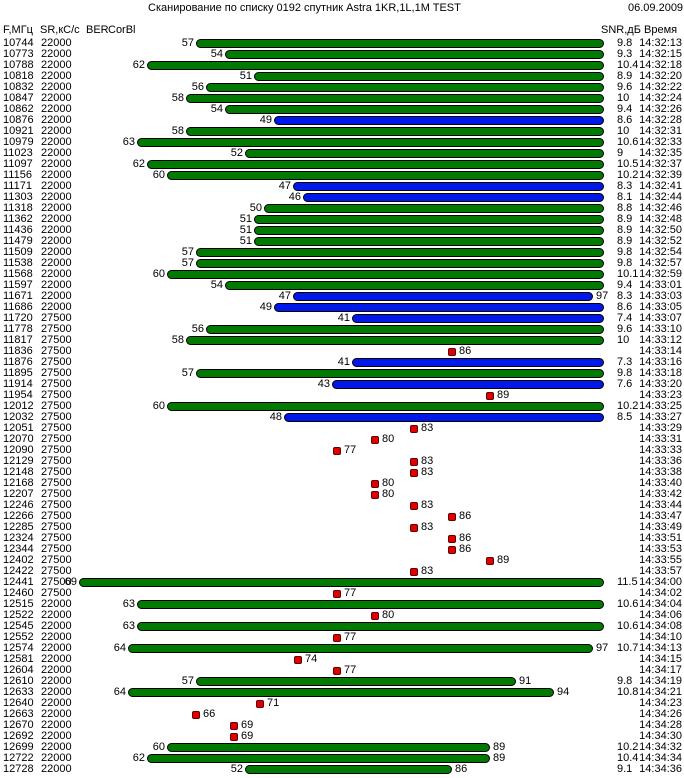  Describe the element at coordinates (342, 252) in the screenshot. I see `table-row: 11509 22000 57 9.8 14:32:54` at that location.